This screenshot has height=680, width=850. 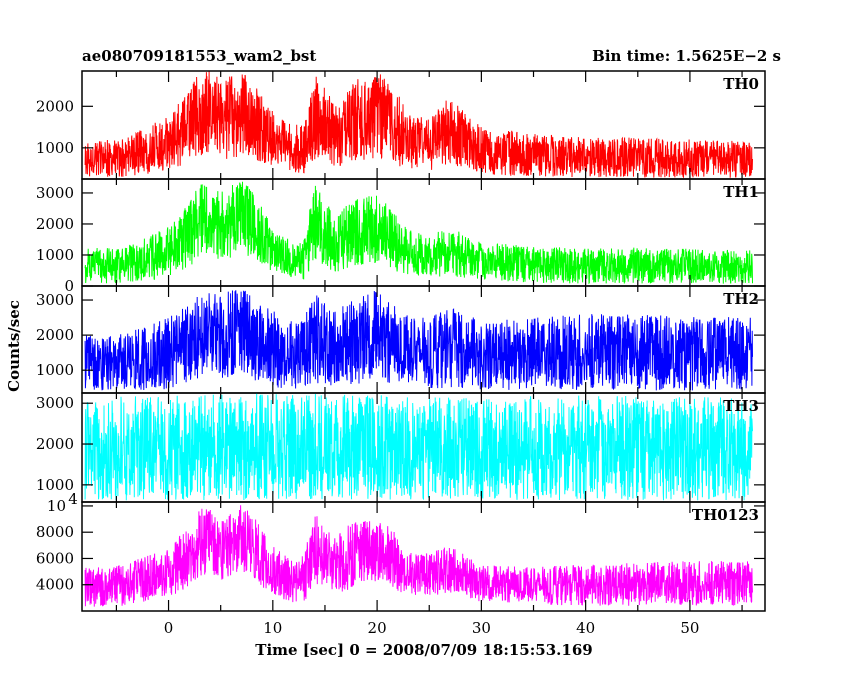 What do you see at coordinates (14, 346) in the screenshot?
I see `y-axis-label: Counts/sec` at bounding box center [14, 346].